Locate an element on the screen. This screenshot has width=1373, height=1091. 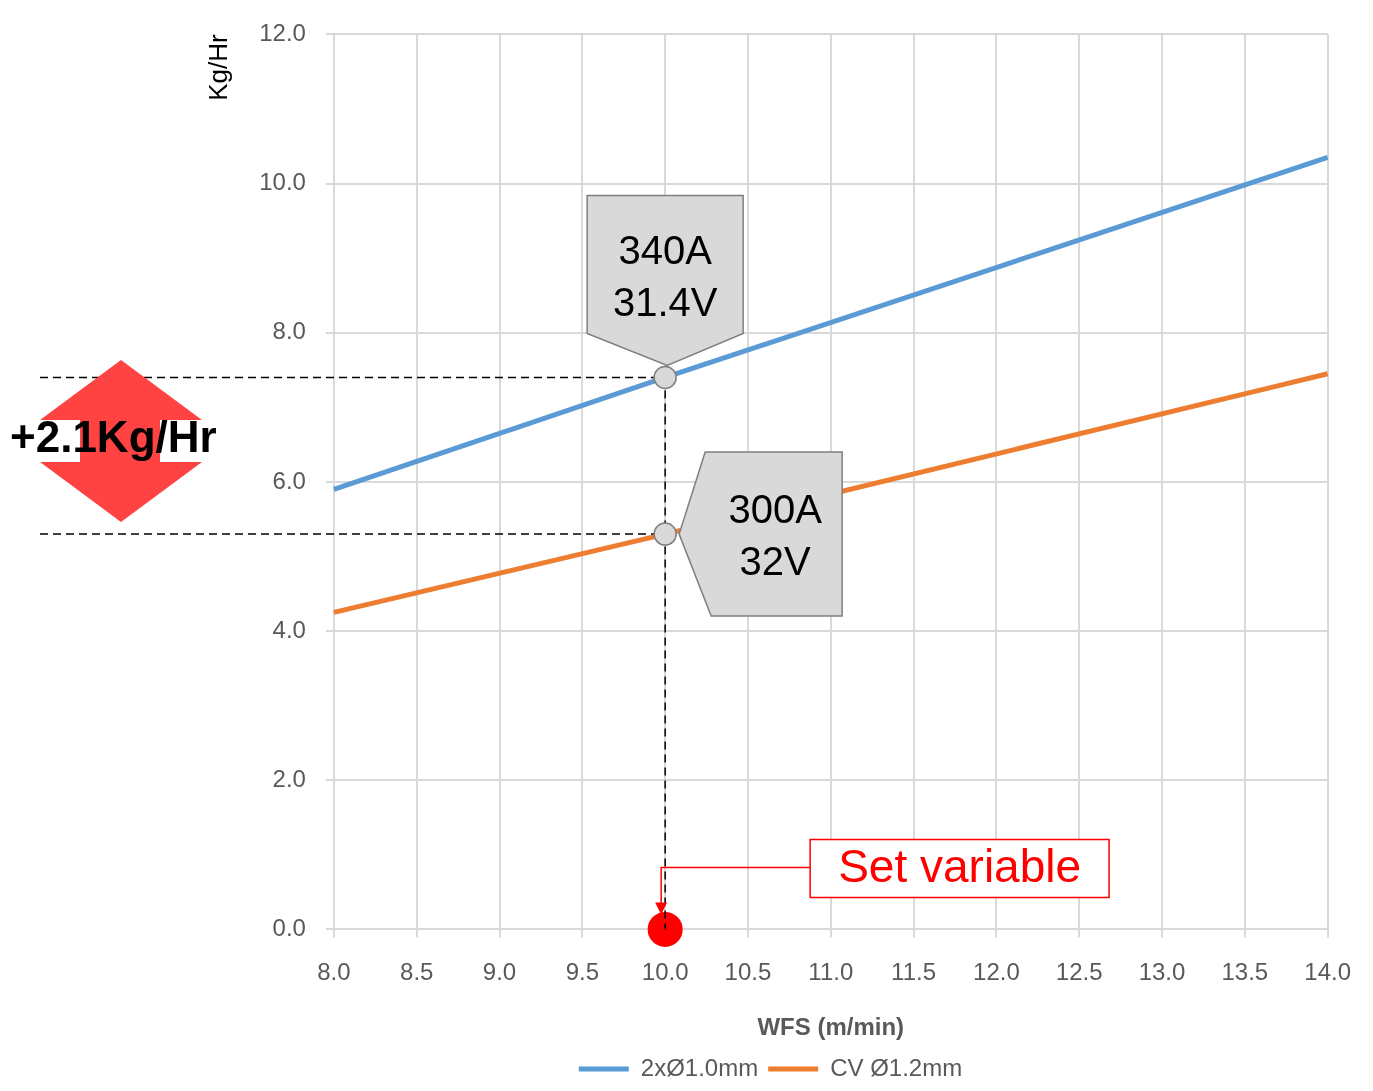
y-tick-label: 6.0 is located at coordinates (289, 480).